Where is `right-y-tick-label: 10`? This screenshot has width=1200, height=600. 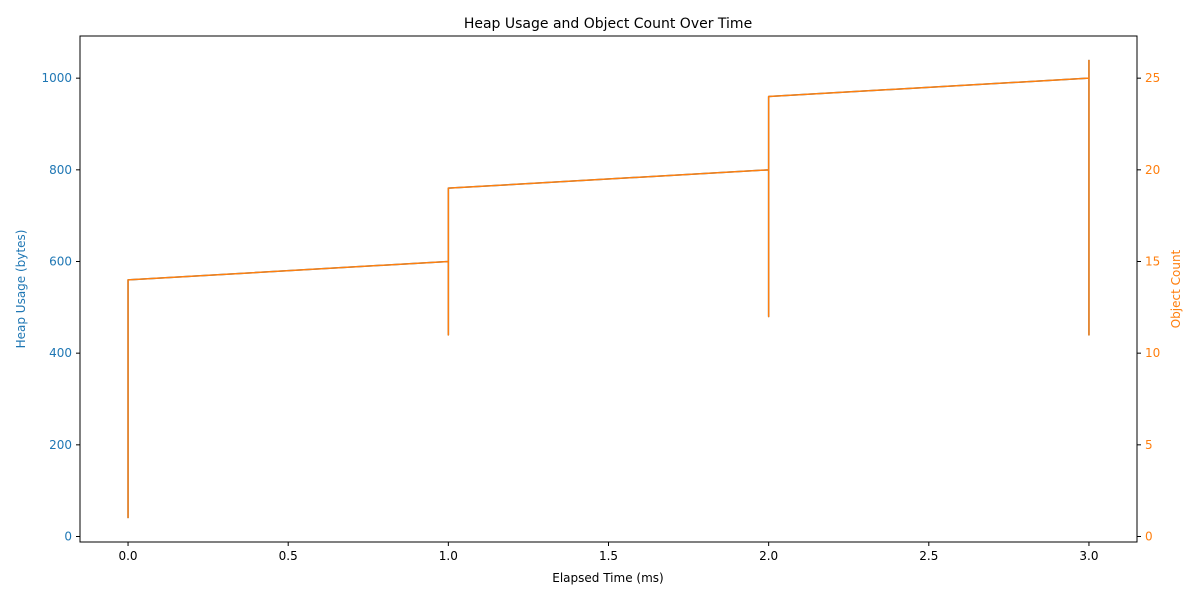 right-y-tick-label: 10 is located at coordinates (1152, 353).